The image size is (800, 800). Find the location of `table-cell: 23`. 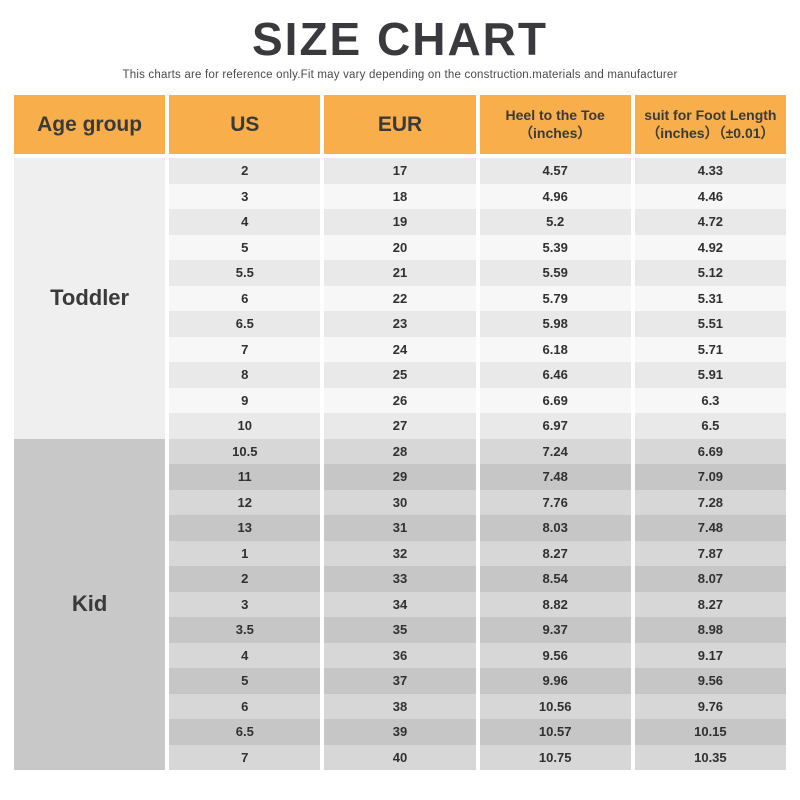

table-cell: 23 is located at coordinates (400, 324).